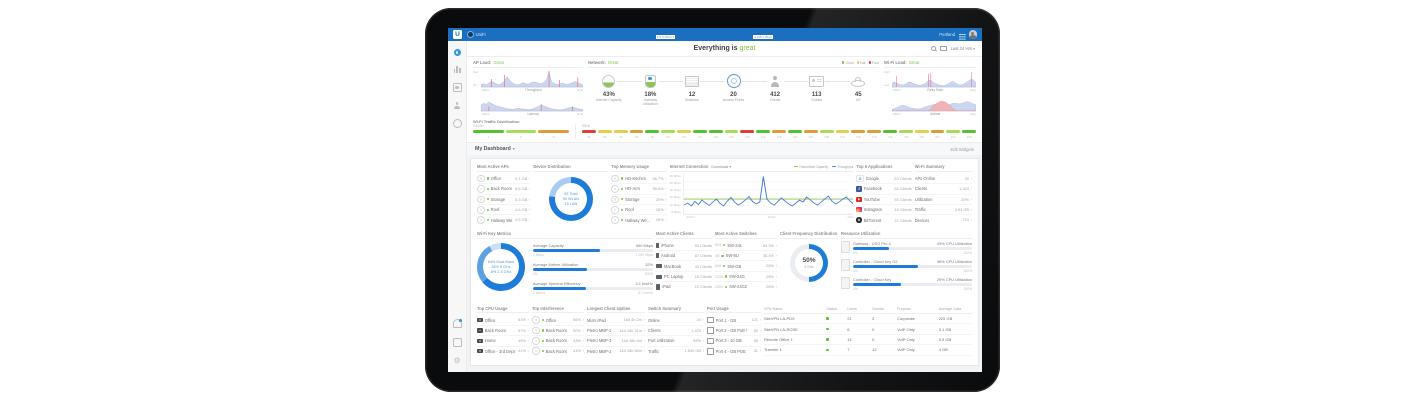 Image resolution: width=1420 pixels, height=400 pixels. What do you see at coordinates (962, 149) in the screenshot?
I see `edit-widgets-button: Edit Widgets` at bounding box center [962, 149].